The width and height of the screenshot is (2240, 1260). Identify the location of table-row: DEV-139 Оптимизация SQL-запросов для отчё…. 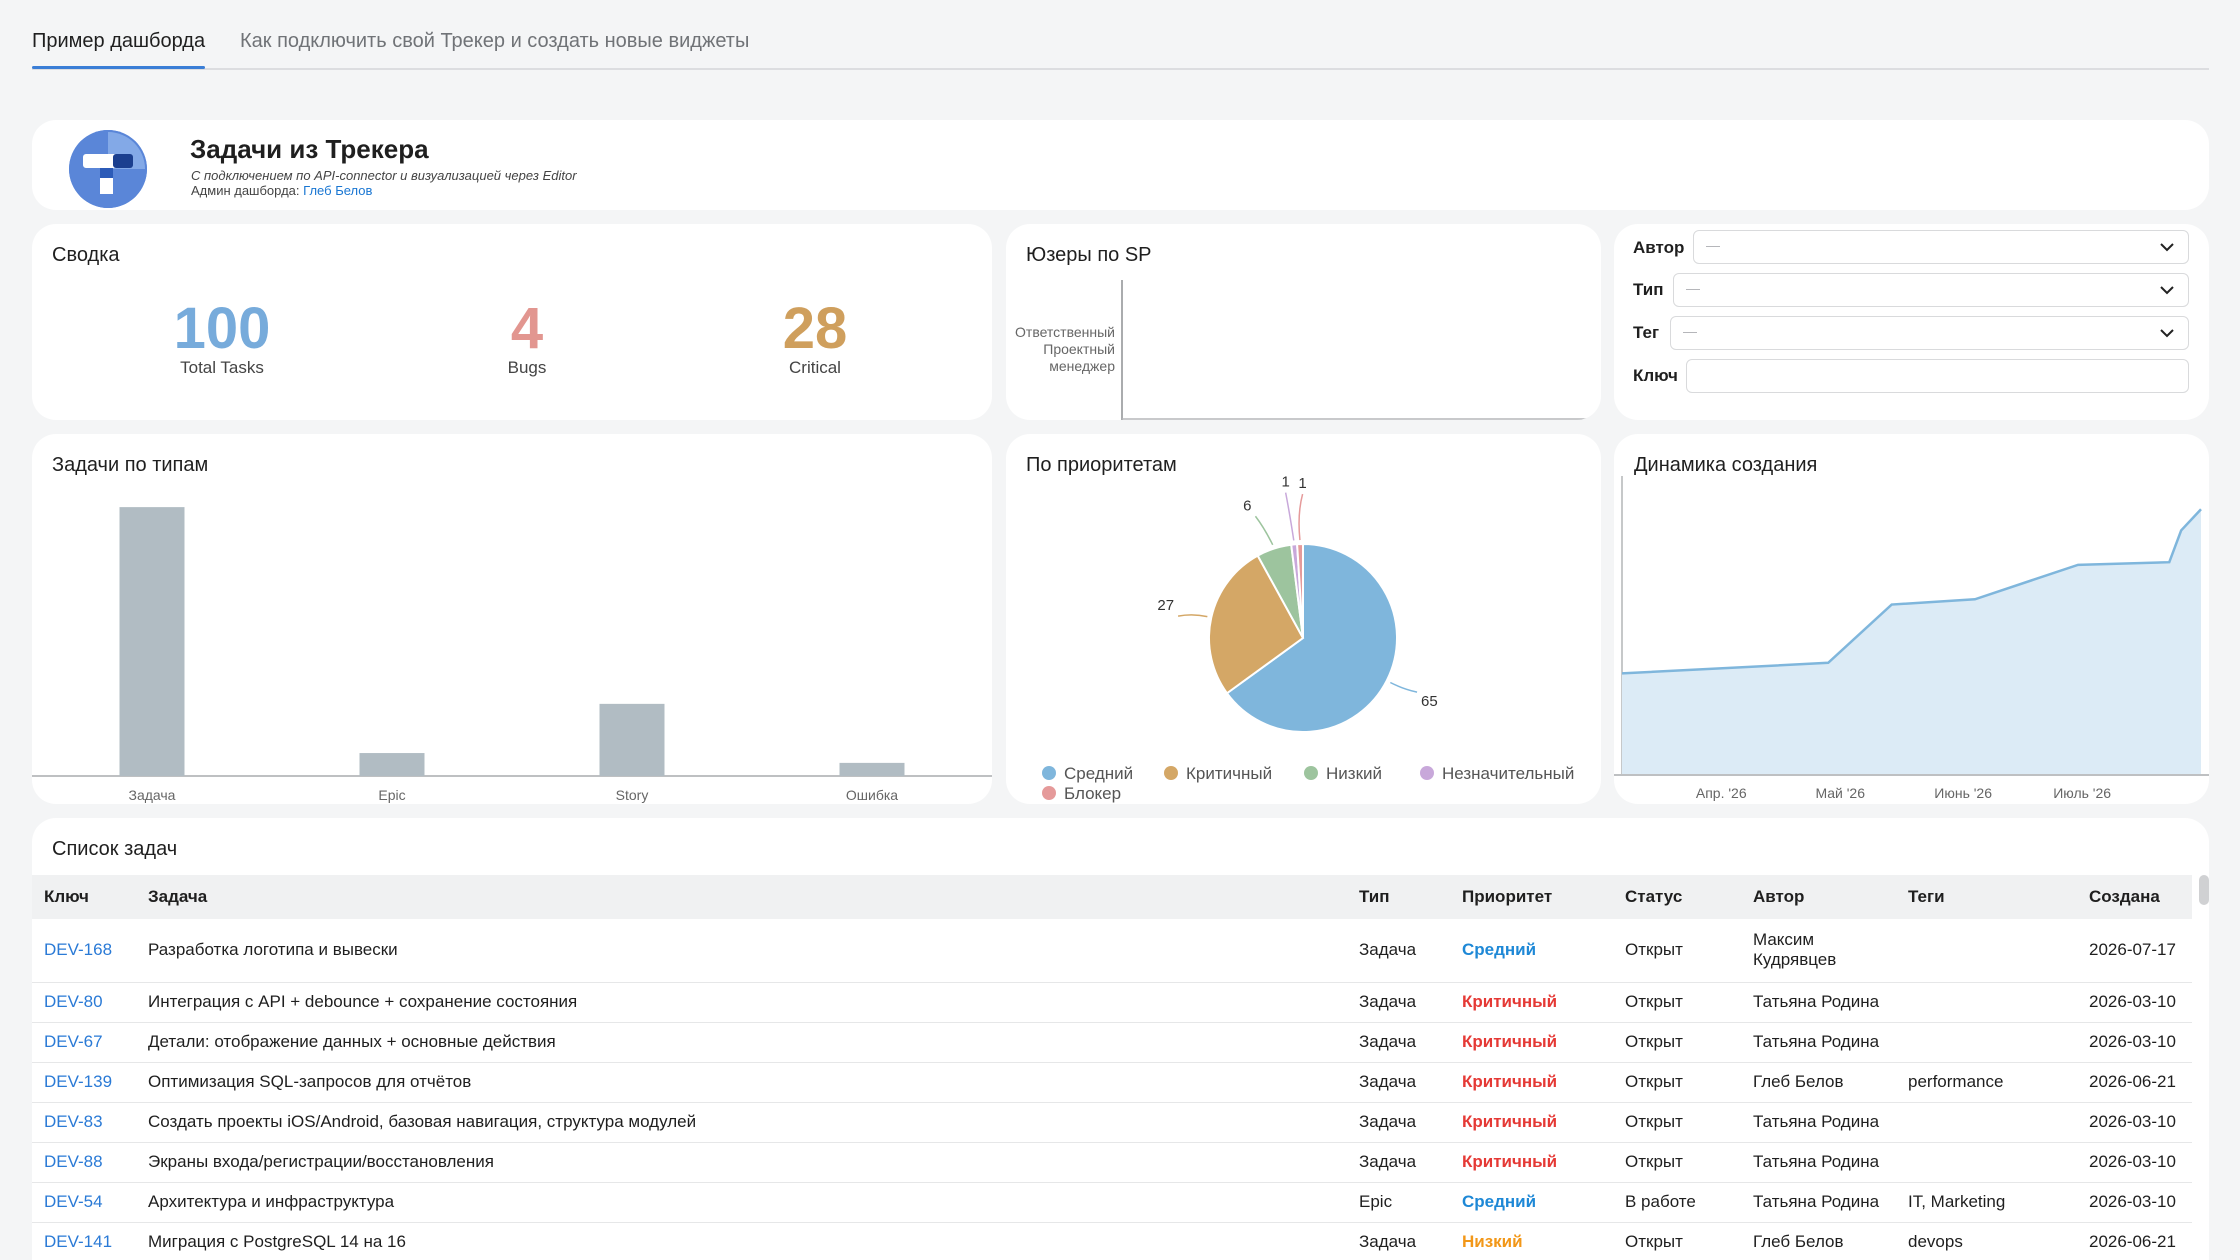
(1112, 1082).